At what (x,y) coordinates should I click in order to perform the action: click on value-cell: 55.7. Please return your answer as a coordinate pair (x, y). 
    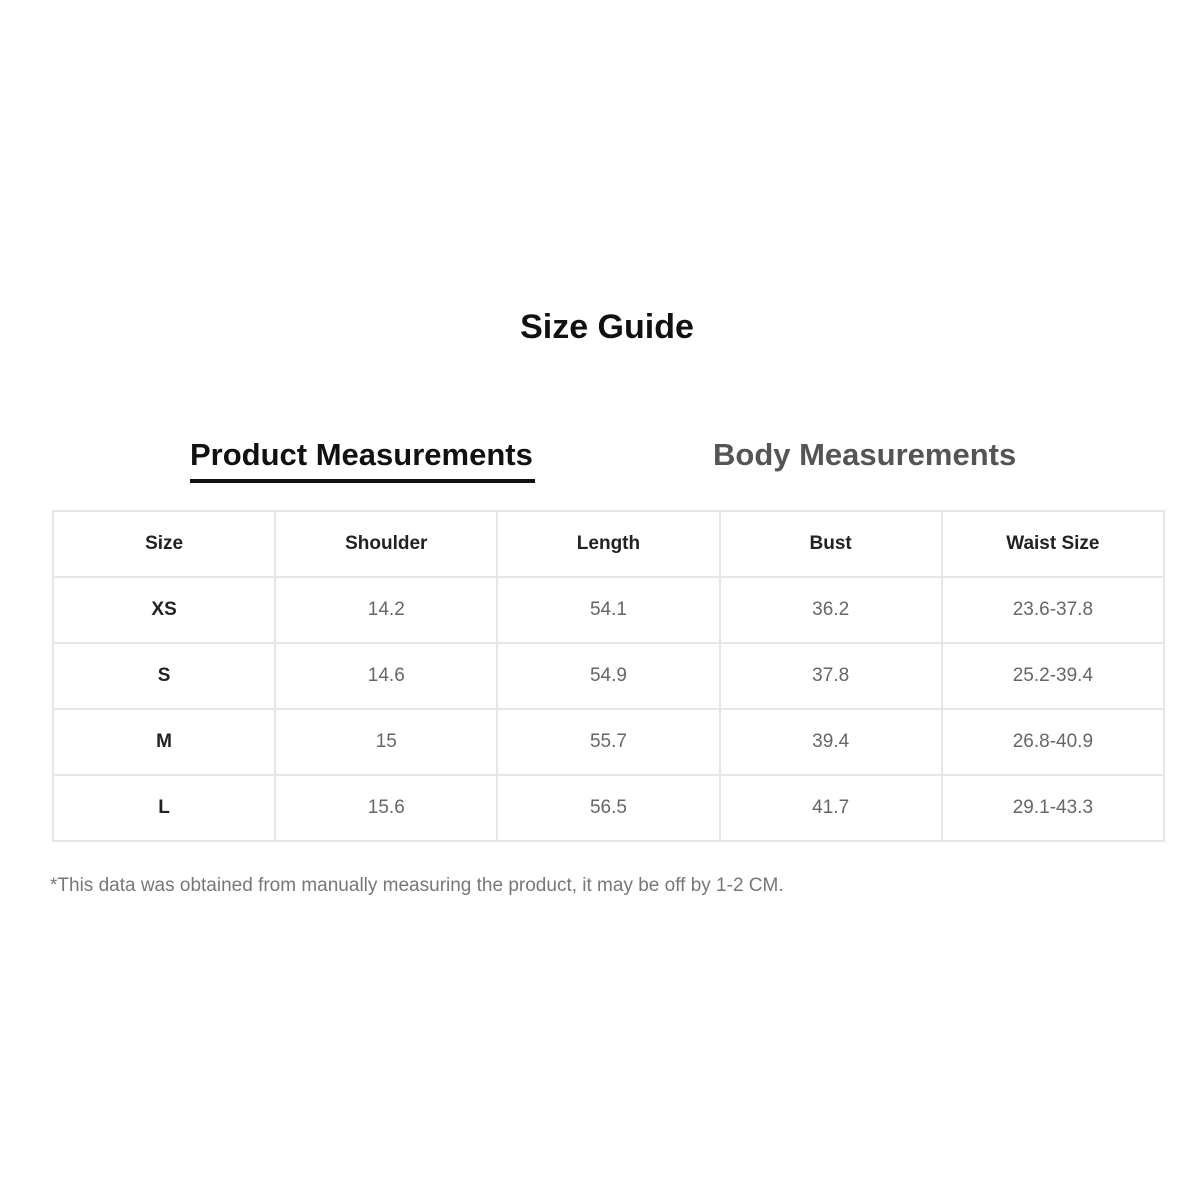
    Looking at the image, I should click on (608, 742).